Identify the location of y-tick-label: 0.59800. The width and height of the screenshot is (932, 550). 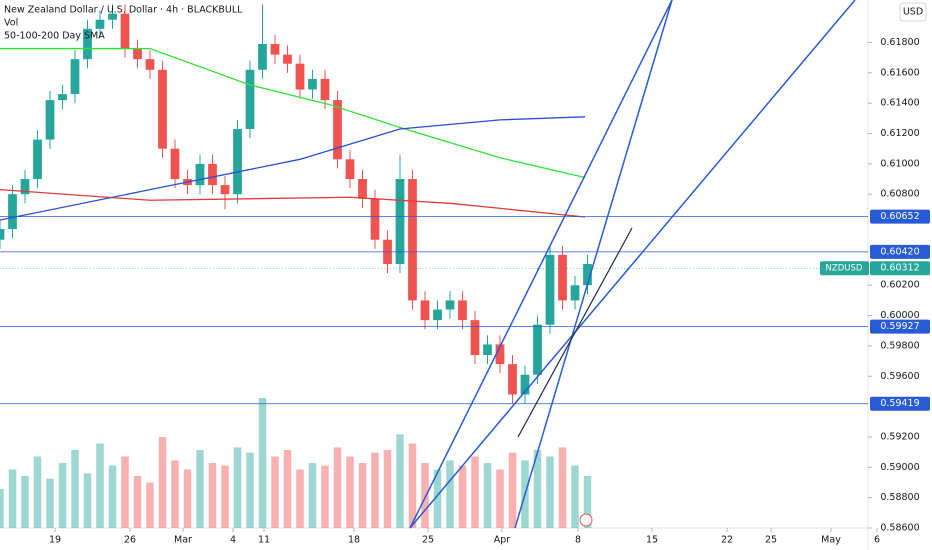
(899, 345).